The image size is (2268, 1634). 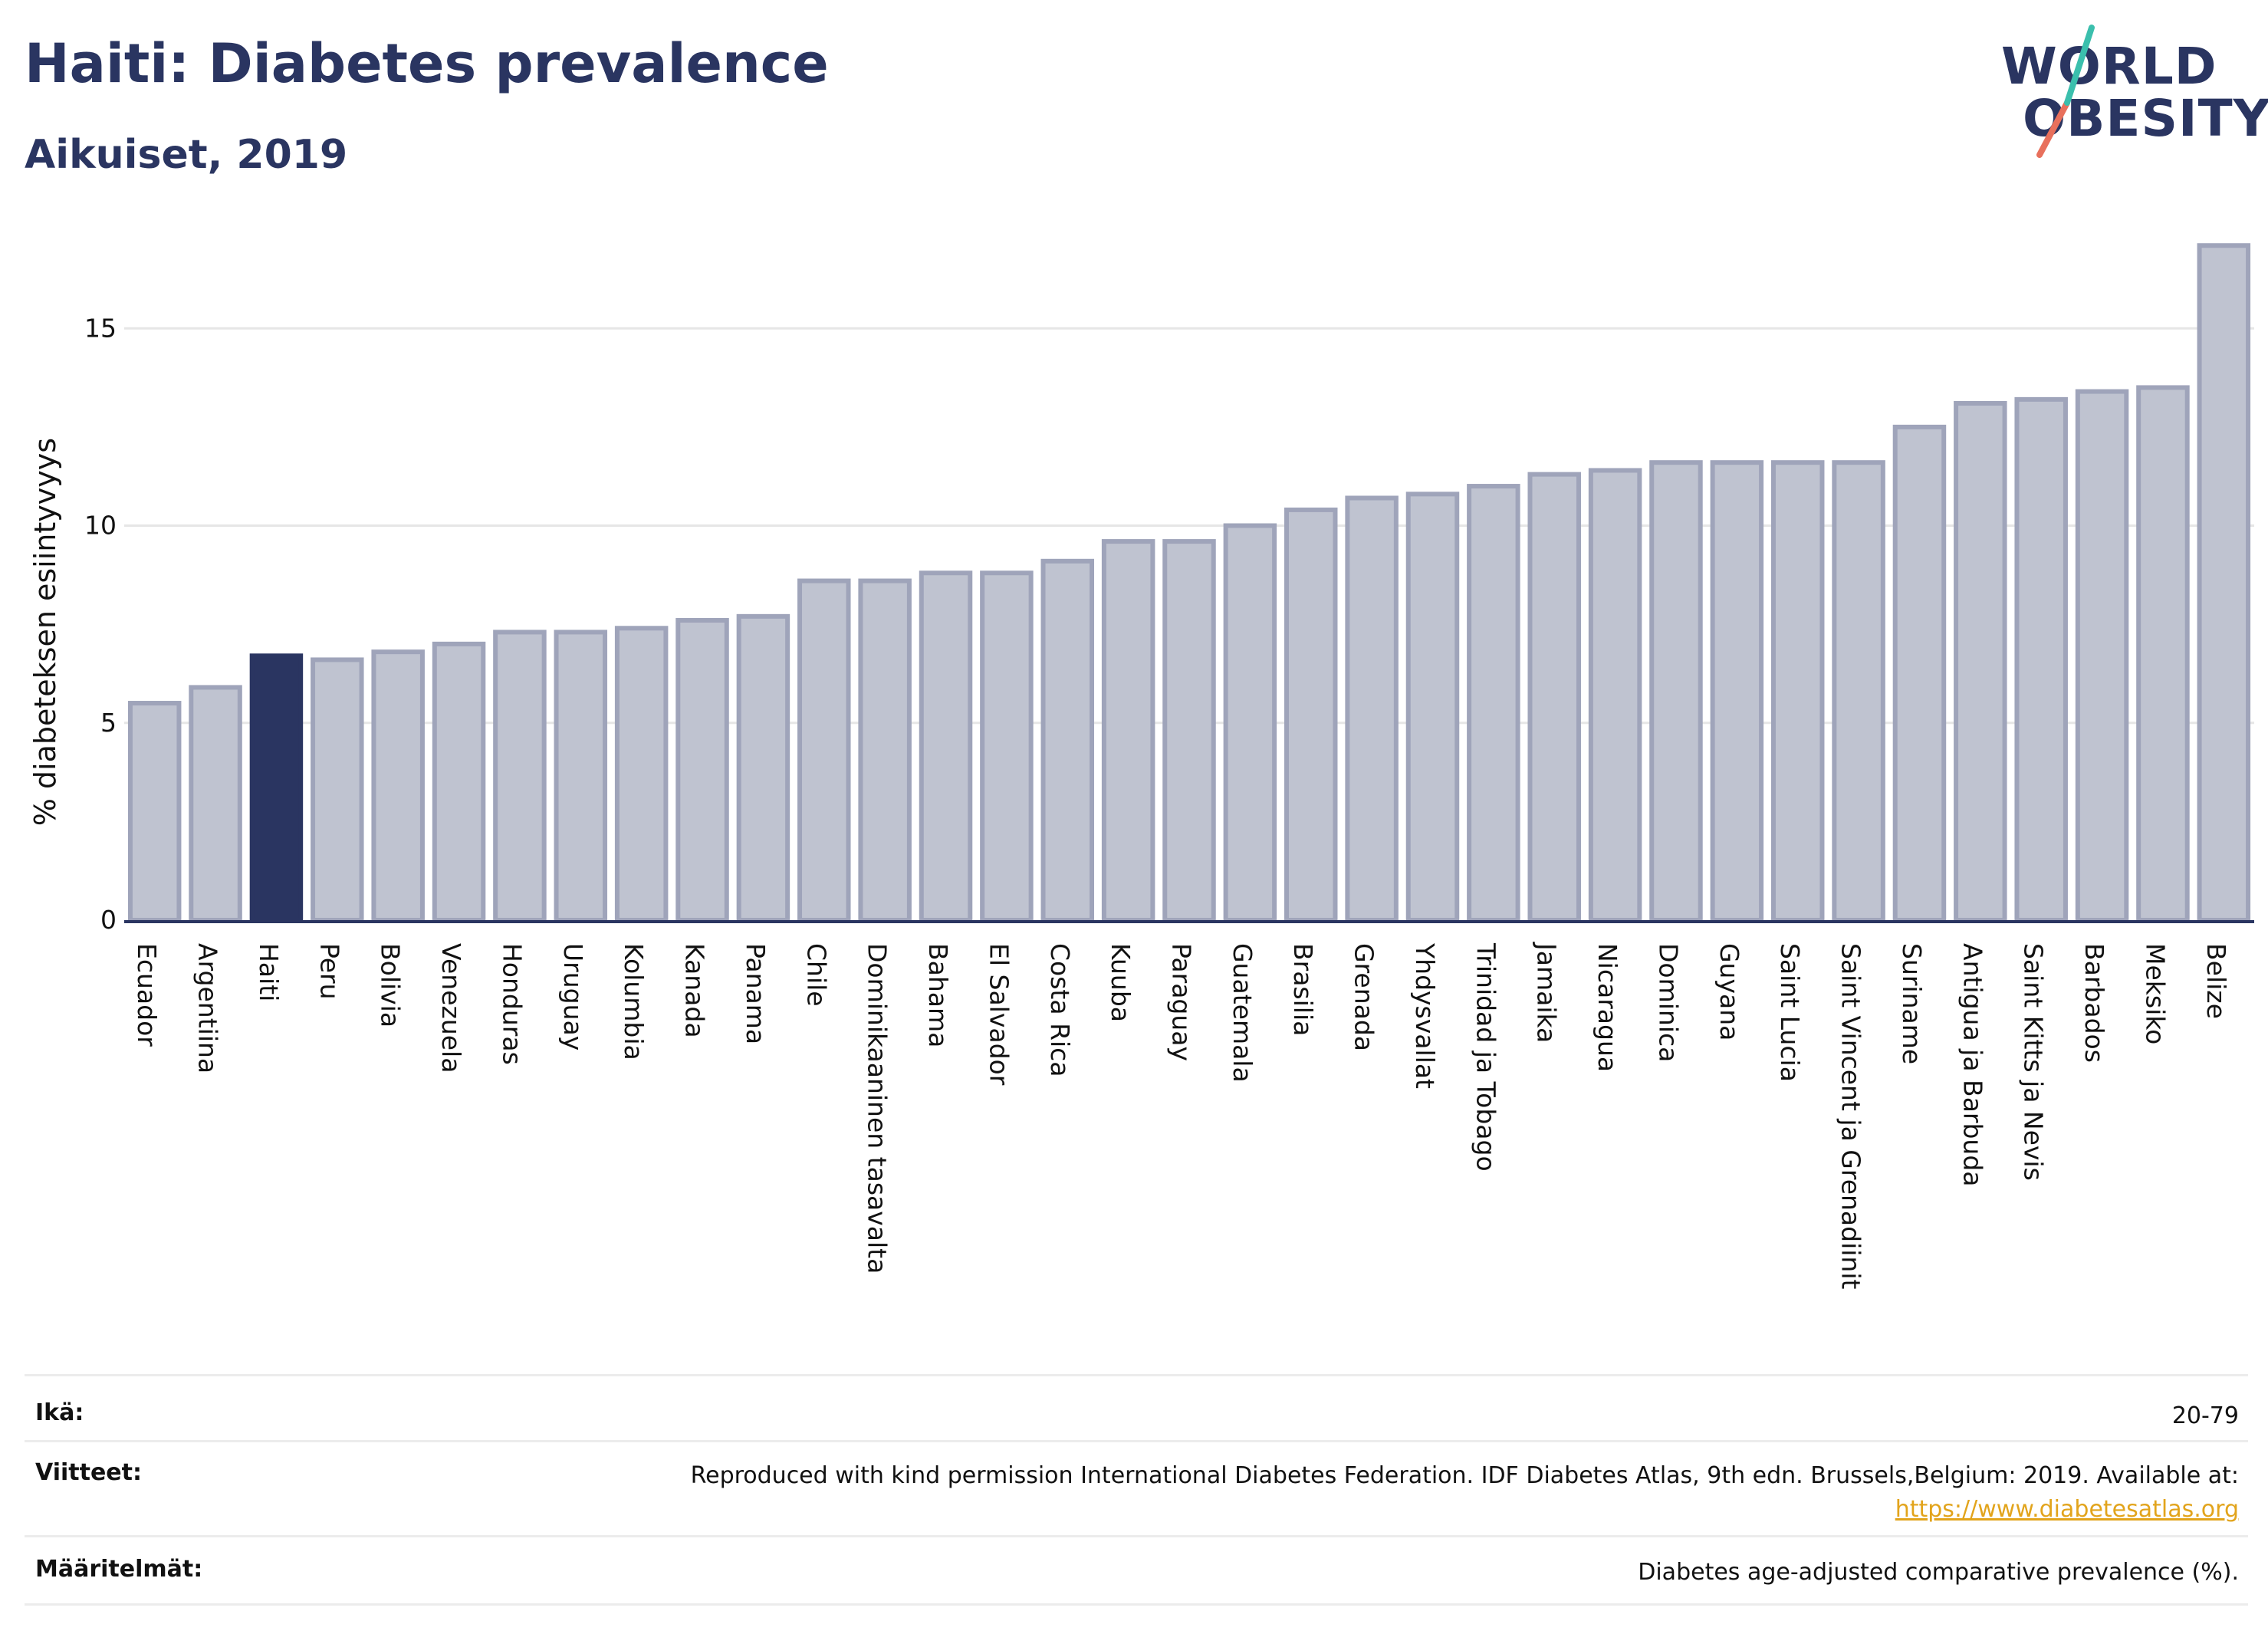 What do you see at coordinates (100, 328) in the screenshot?
I see `y-tick-label: 15` at bounding box center [100, 328].